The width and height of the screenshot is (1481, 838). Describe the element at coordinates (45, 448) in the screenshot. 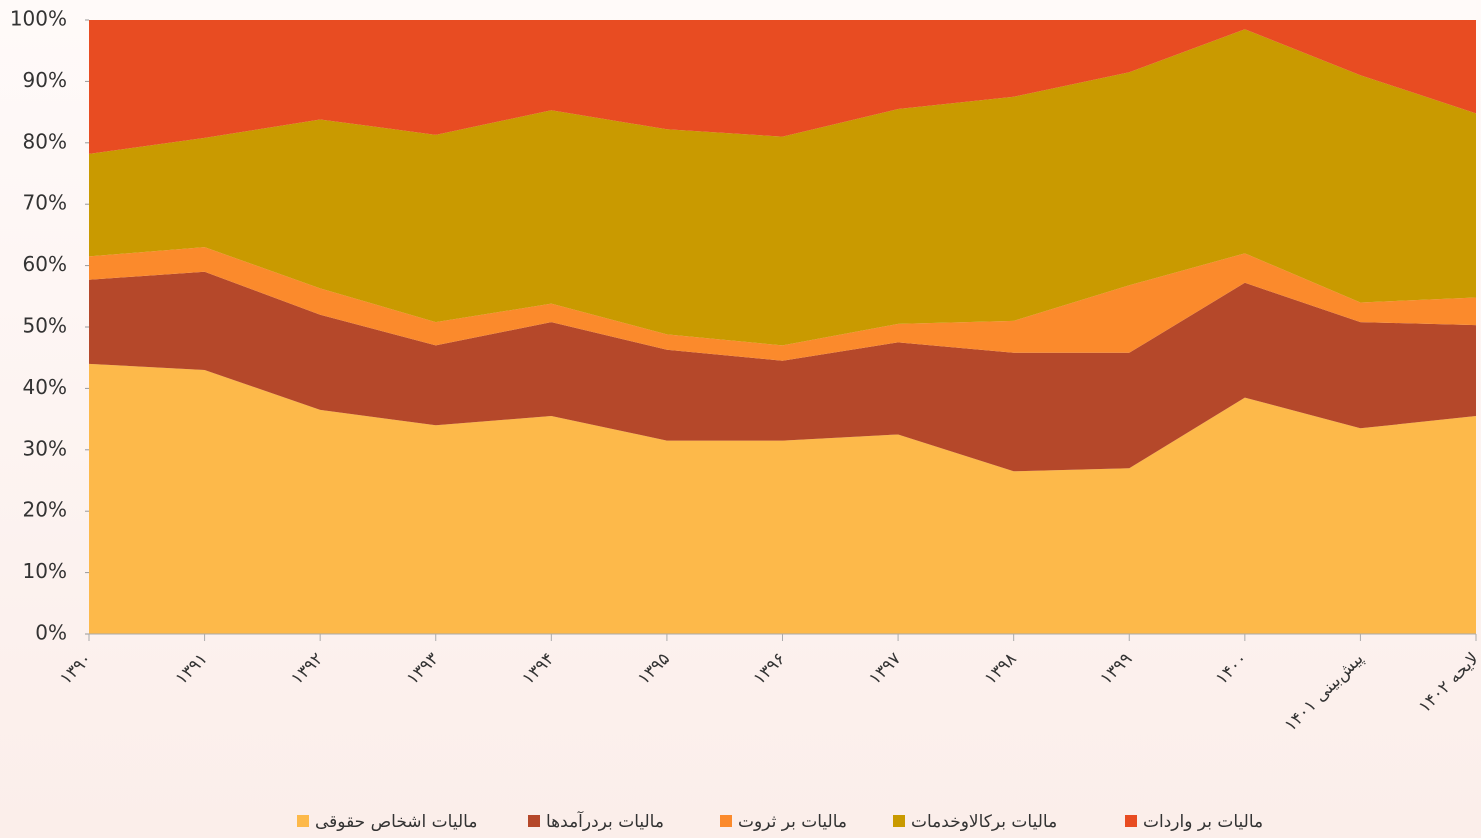

I see `y-tick-label: 30%` at that location.